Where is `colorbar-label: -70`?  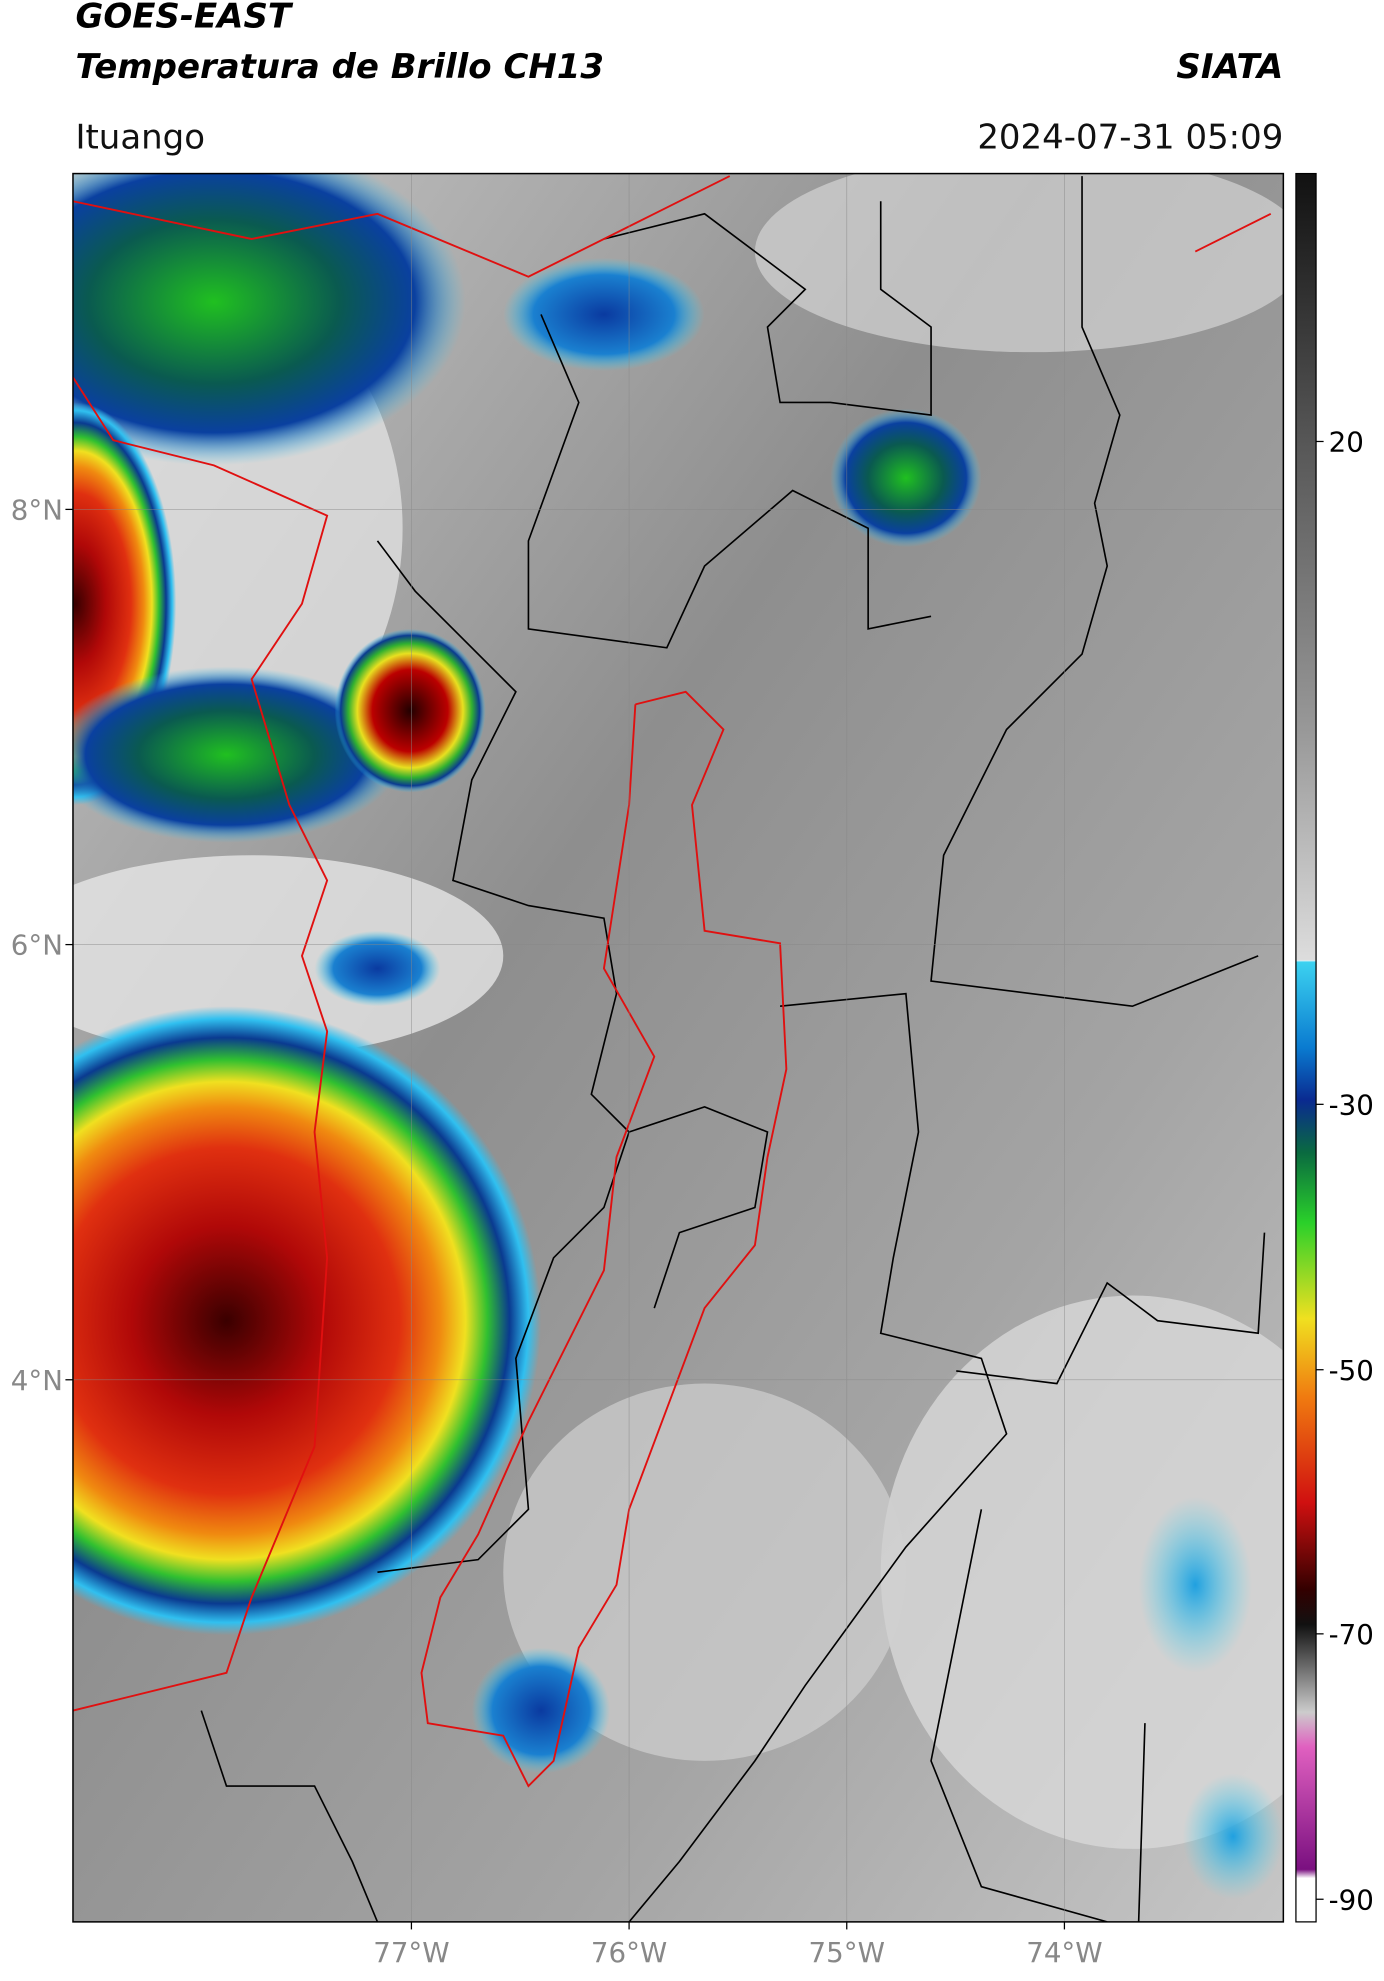 colorbar-label: -70 is located at coordinates (1351, 1634).